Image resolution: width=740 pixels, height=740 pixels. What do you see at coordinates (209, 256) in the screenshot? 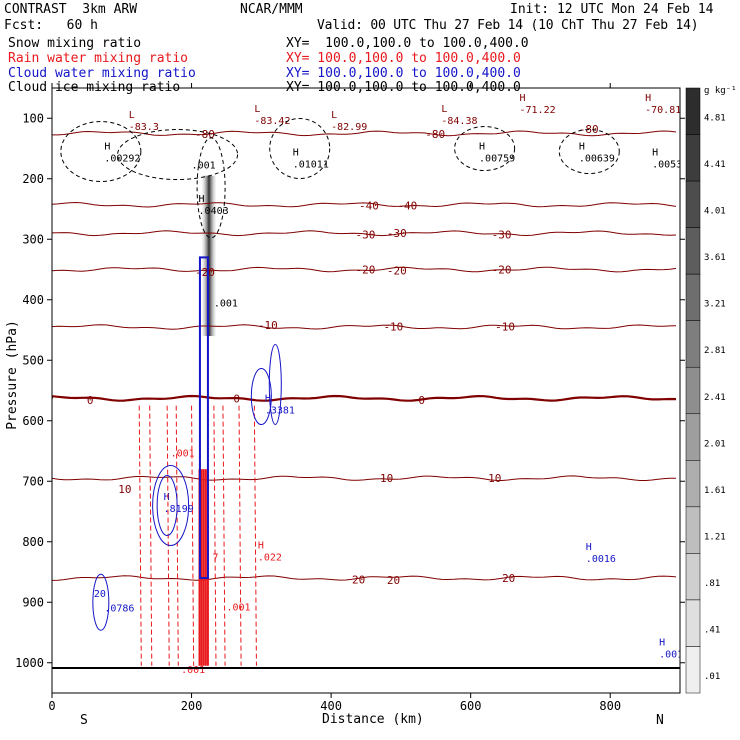
I see `snow-mixing-shading` at bounding box center [209, 256].